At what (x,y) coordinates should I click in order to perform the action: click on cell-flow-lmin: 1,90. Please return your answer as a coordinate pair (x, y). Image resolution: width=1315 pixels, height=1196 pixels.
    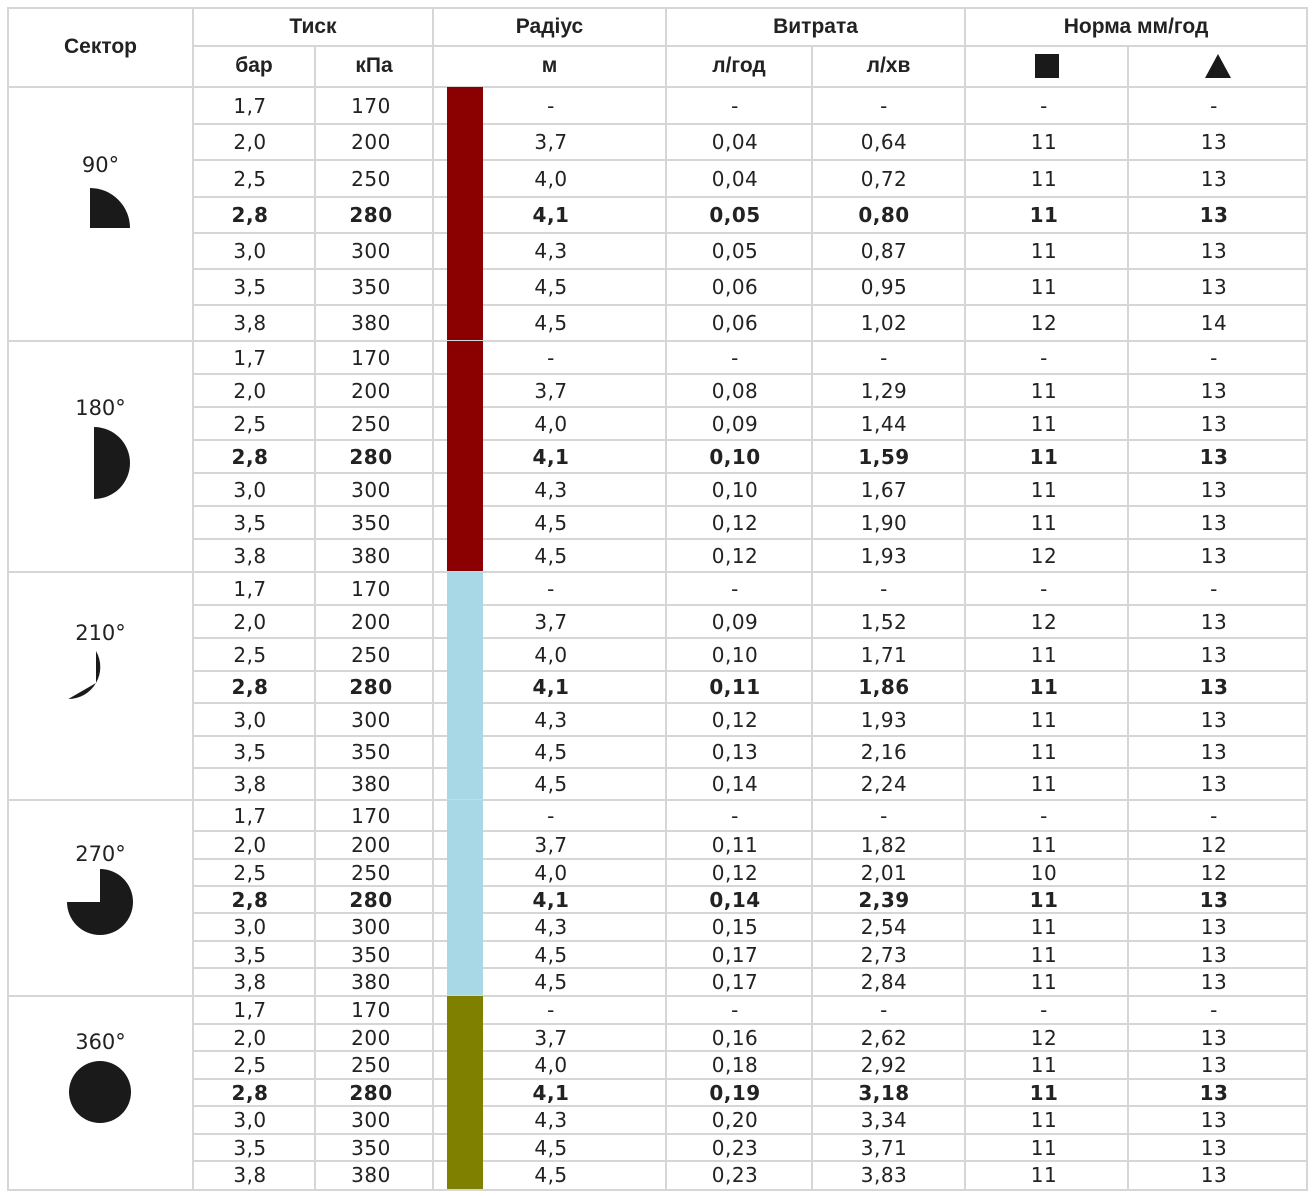
    Looking at the image, I should click on (884, 522).